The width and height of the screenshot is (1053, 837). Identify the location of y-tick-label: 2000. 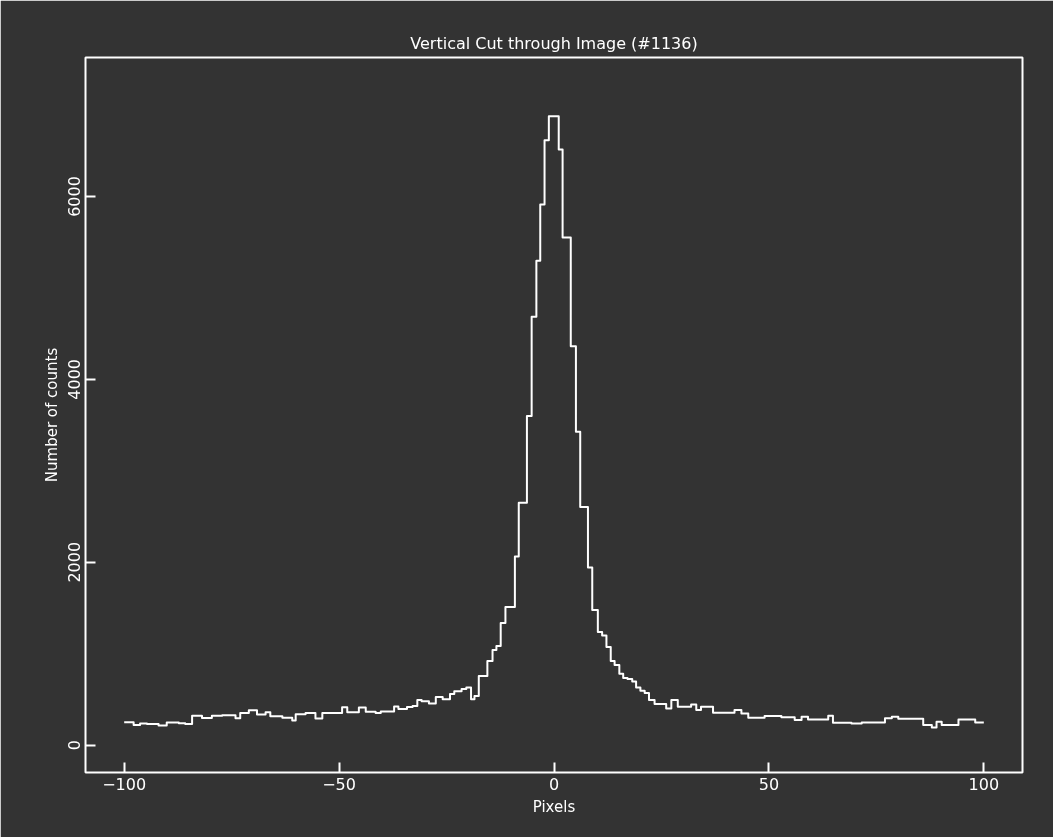
(75, 562).